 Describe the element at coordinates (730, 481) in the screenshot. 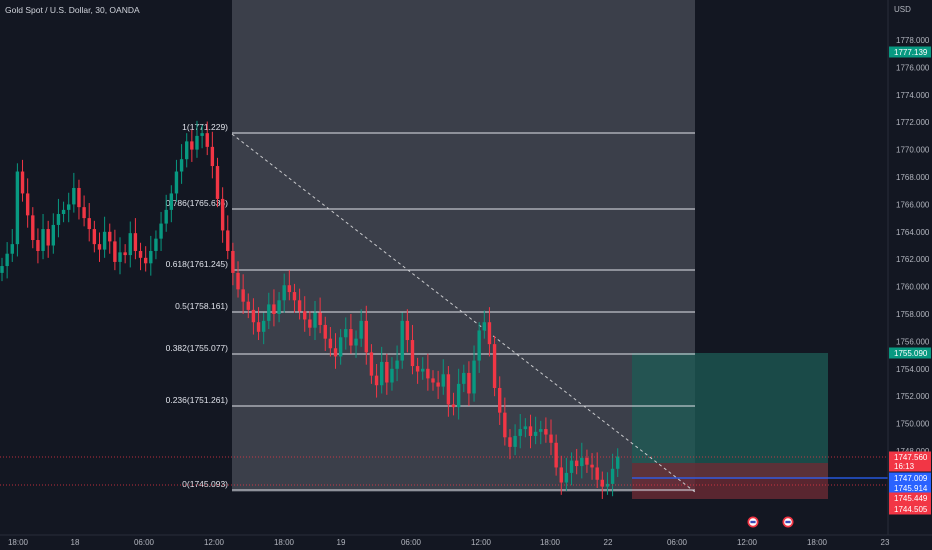

I see `long-position-loss-zone` at that location.